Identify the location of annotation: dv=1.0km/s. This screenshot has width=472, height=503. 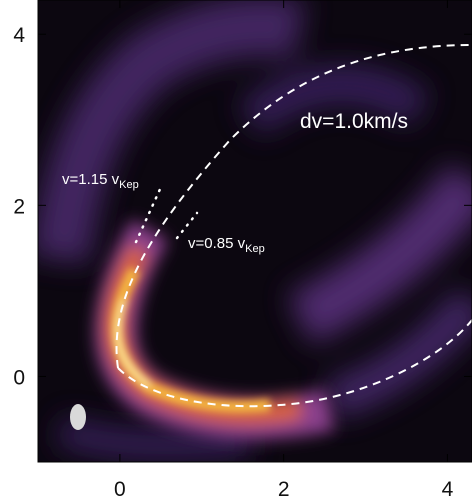
(354, 121).